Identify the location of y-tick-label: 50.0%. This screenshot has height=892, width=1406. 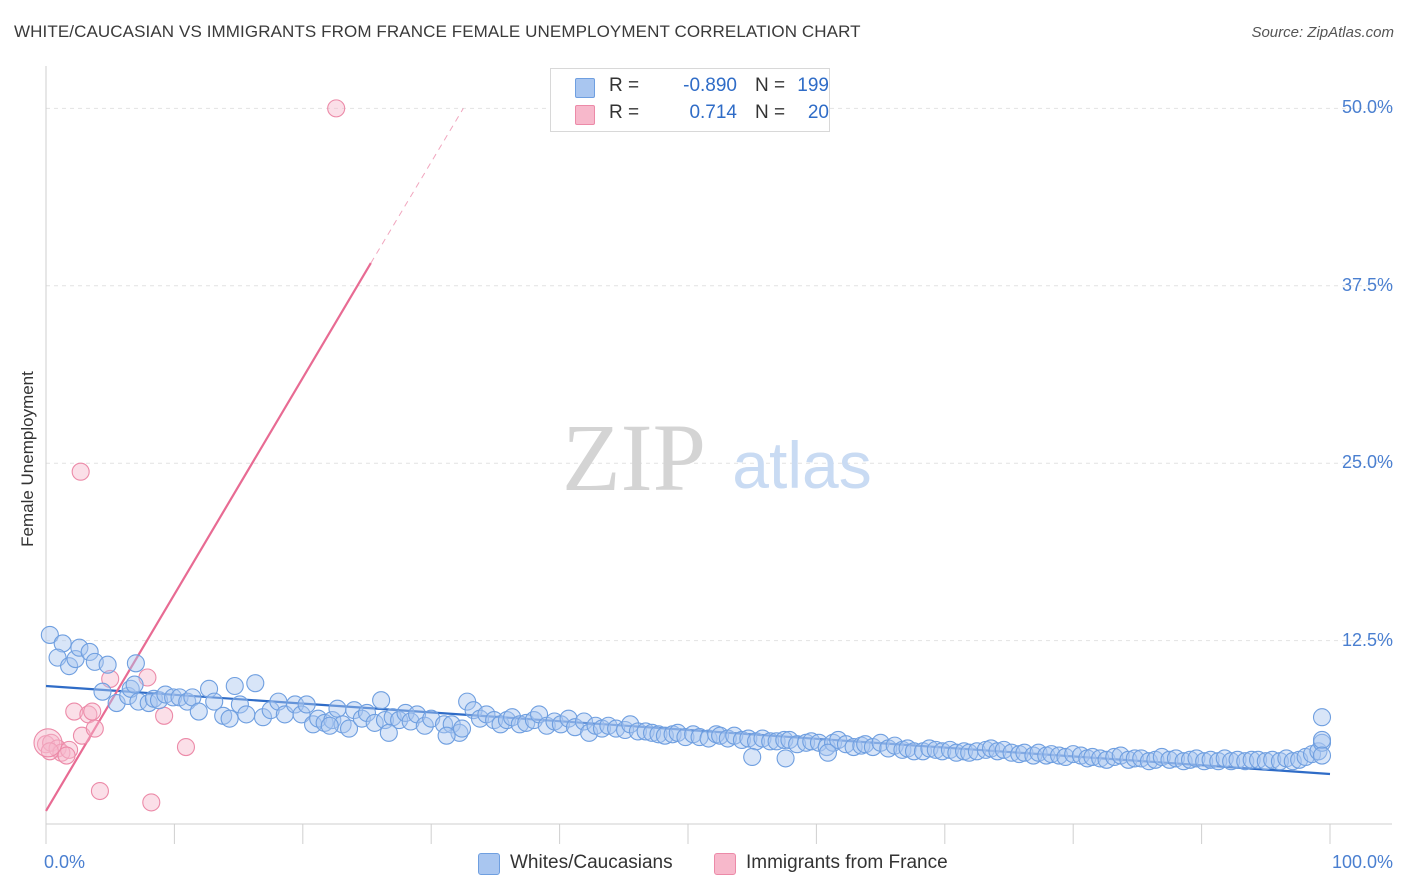
(1367, 107).